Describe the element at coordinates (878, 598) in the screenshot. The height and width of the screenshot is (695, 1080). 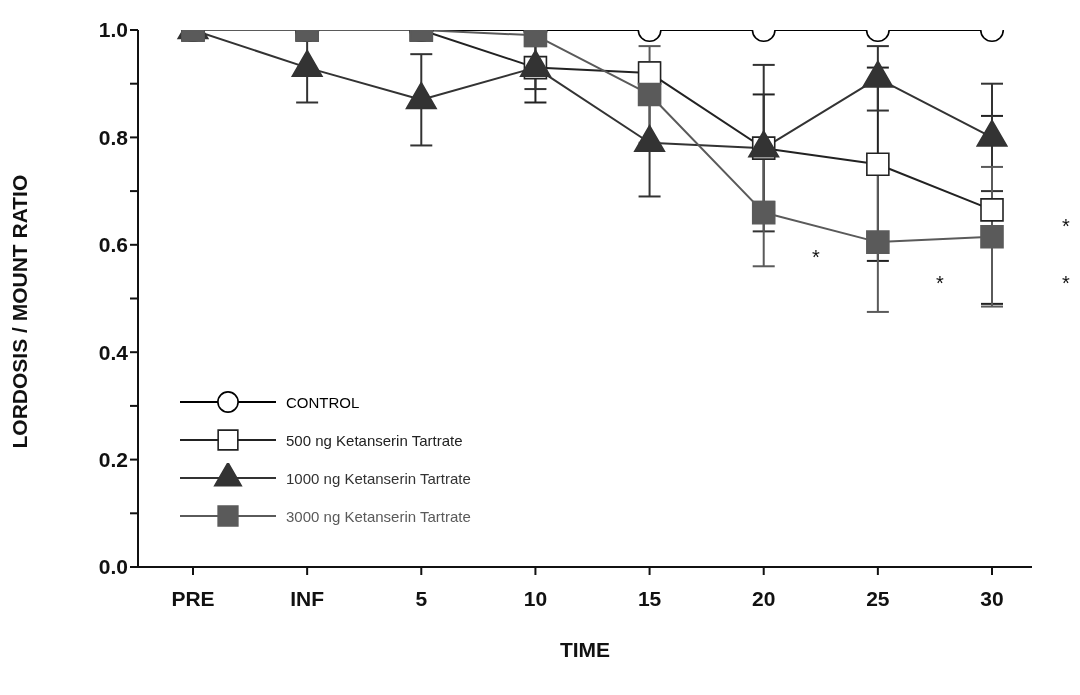
I see `x-tick-label: 25` at that location.